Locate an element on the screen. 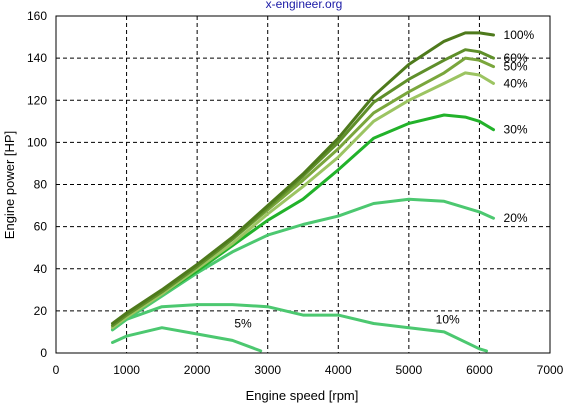 Image resolution: width=569 pixels, height=407 pixels. series-label-20pct: 20% is located at coordinates (516, 218).